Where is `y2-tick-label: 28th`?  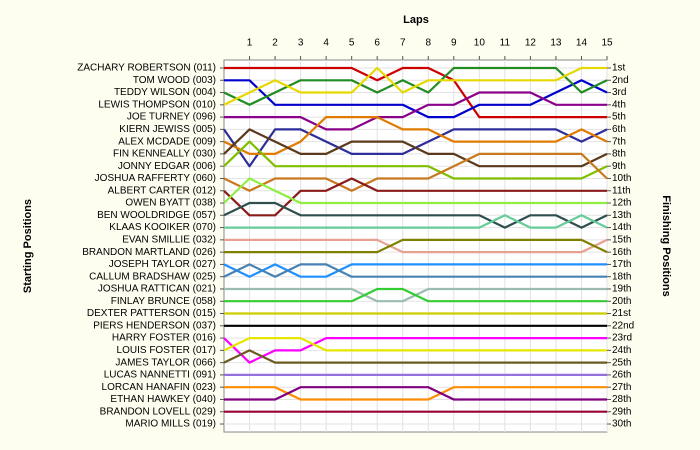
y2-tick-label: 28th is located at coordinates (621, 399).